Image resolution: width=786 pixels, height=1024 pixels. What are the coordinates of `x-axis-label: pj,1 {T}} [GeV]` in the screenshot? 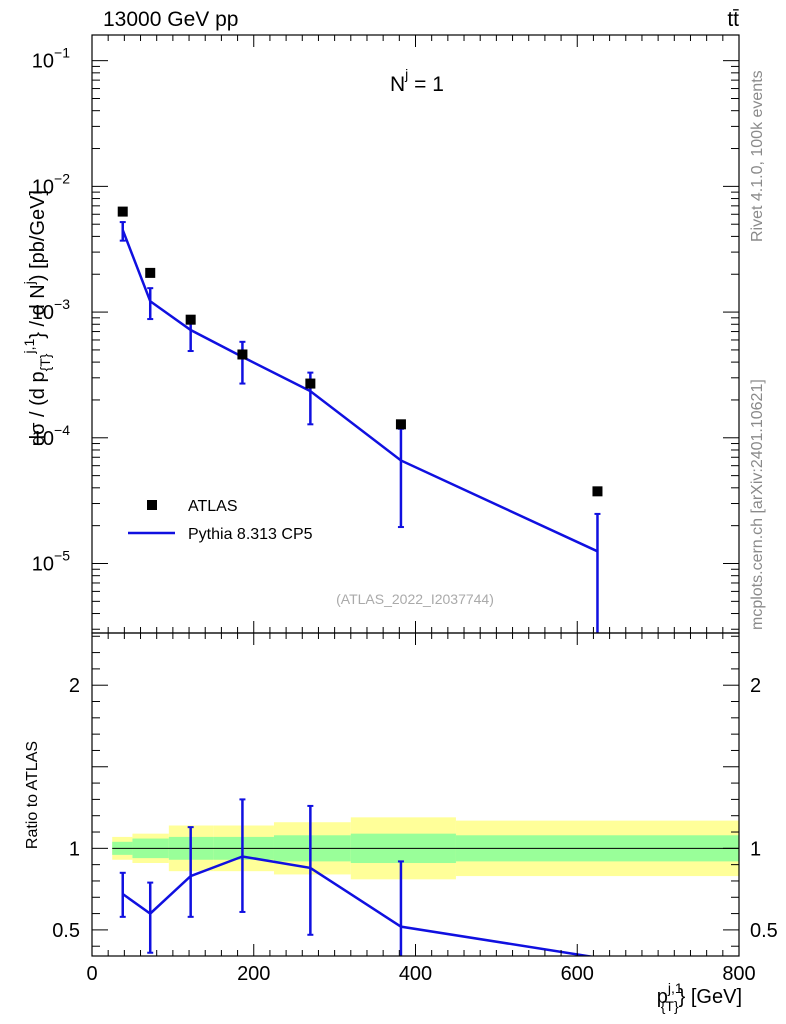 It's located at (699, 997).